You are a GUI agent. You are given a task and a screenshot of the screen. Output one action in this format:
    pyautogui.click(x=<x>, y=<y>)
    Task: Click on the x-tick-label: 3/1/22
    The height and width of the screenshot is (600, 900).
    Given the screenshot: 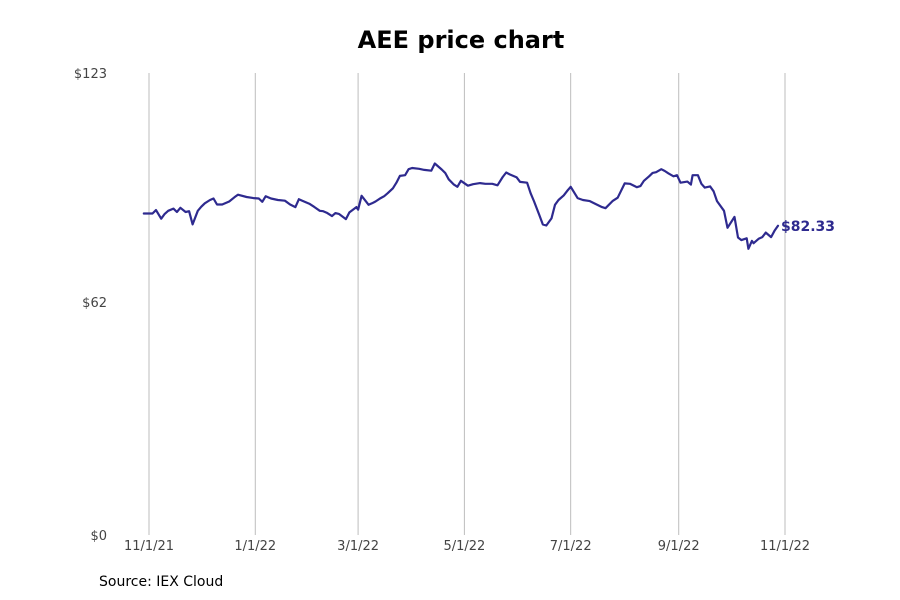 What is the action you would take?
    pyautogui.click(x=358, y=546)
    